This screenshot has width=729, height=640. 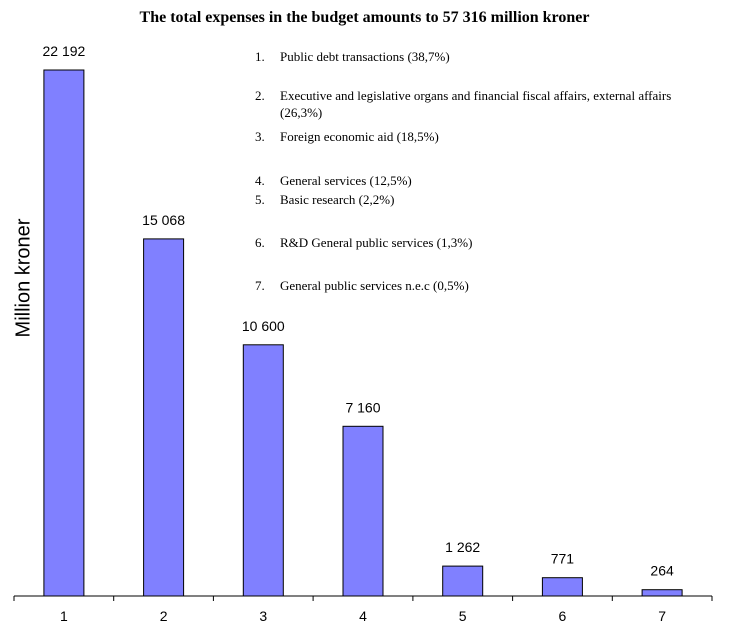 What do you see at coordinates (260, 199) in the screenshot?
I see `legend-item-number: 5.` at bounding box center [260, 199].